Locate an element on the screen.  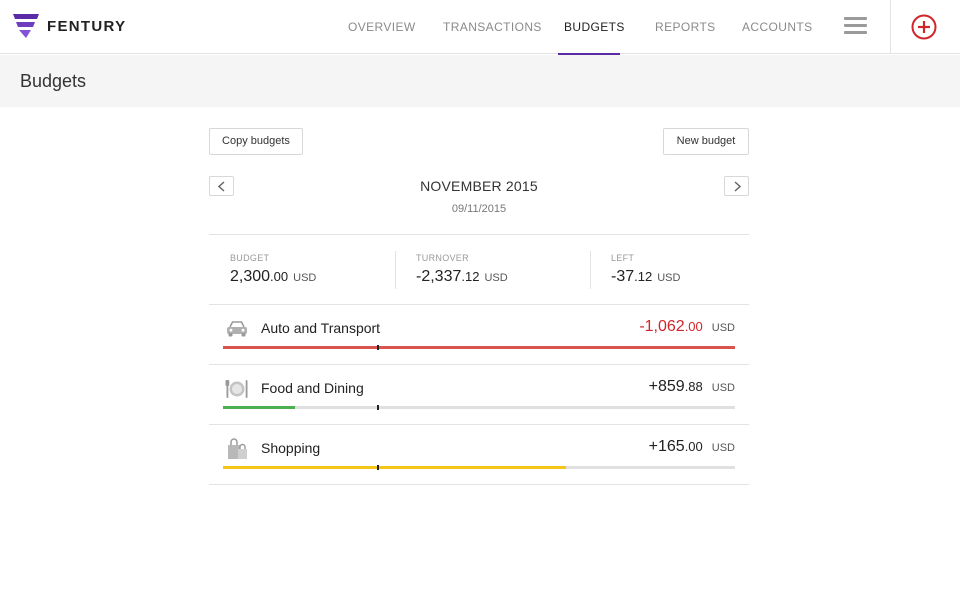
nav-budgets: BUDGETS is located at coordinates (591, 27).